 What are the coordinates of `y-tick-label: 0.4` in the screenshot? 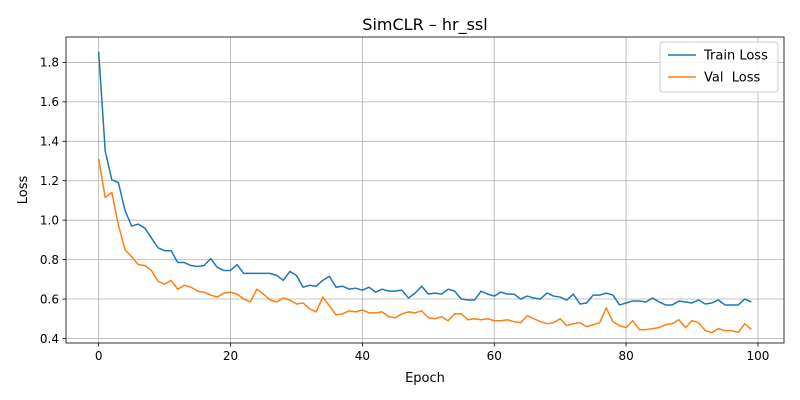 It's located at (49, 339).